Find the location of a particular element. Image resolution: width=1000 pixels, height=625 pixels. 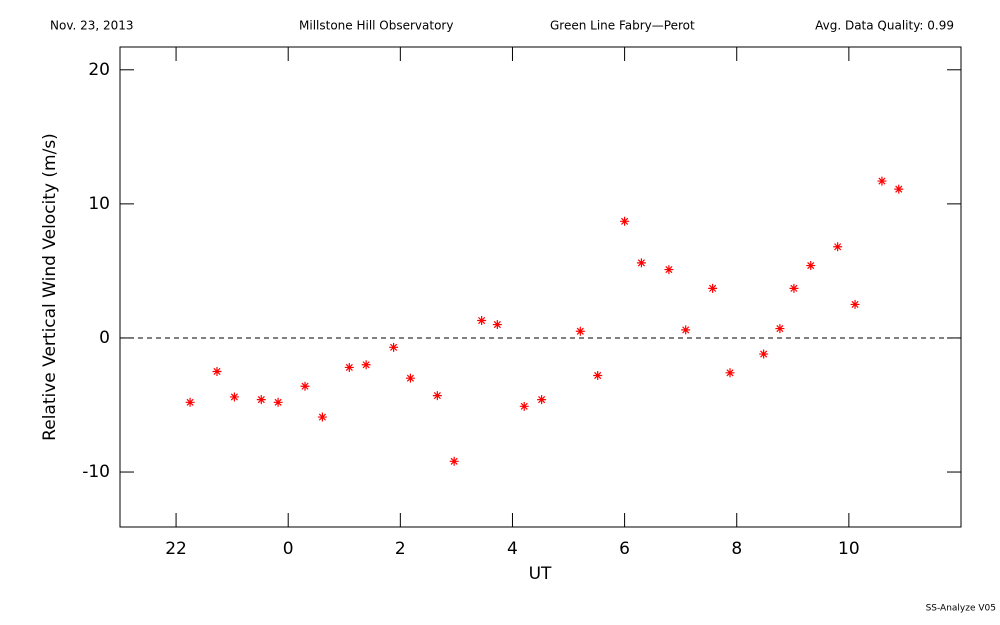

instrument: Green Line Fabry—Perot is located at coordinates (622, 26).